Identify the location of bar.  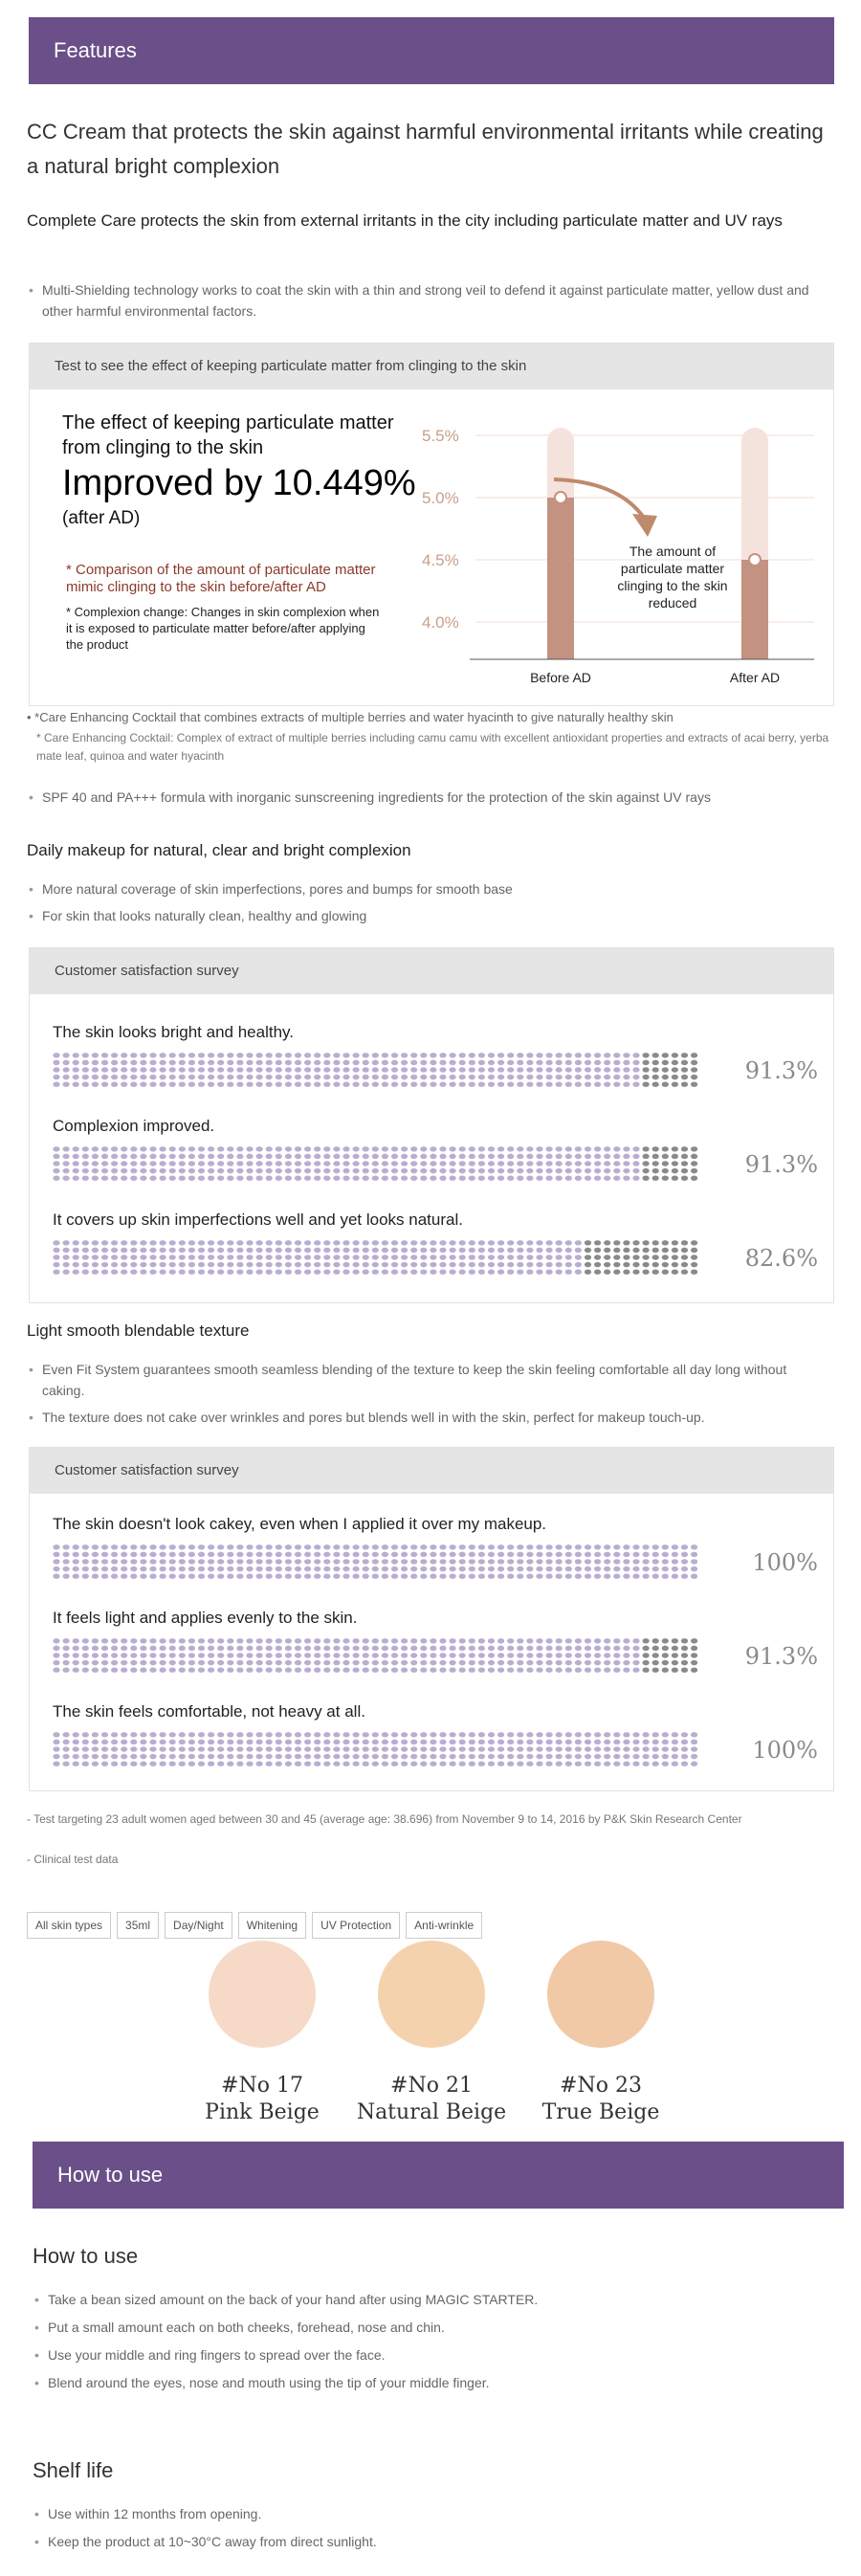
(560, 578).